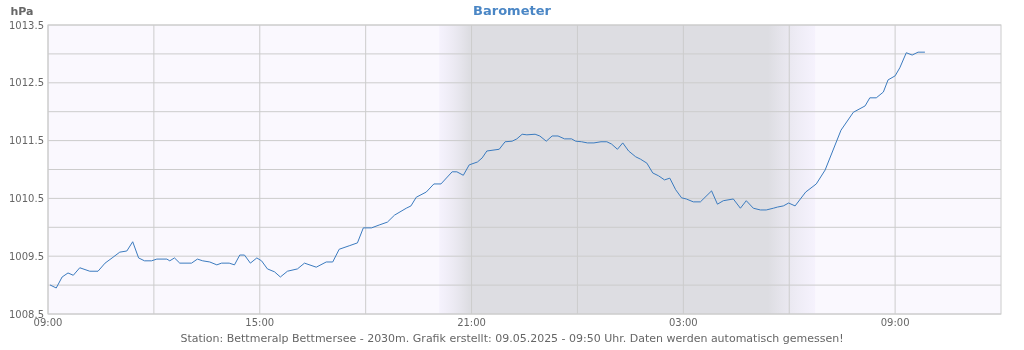  Describe the element at coordinates (22, 11) in the screenshot. I see `y-axis-title: hPa` at that location.